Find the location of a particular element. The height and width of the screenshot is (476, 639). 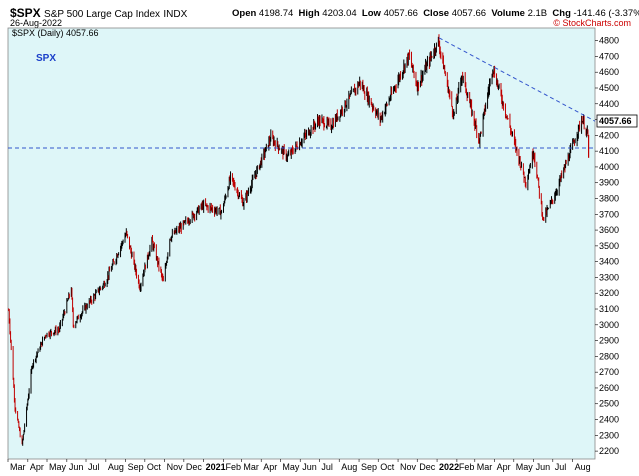

trendline is located at coordinates (517, 79).